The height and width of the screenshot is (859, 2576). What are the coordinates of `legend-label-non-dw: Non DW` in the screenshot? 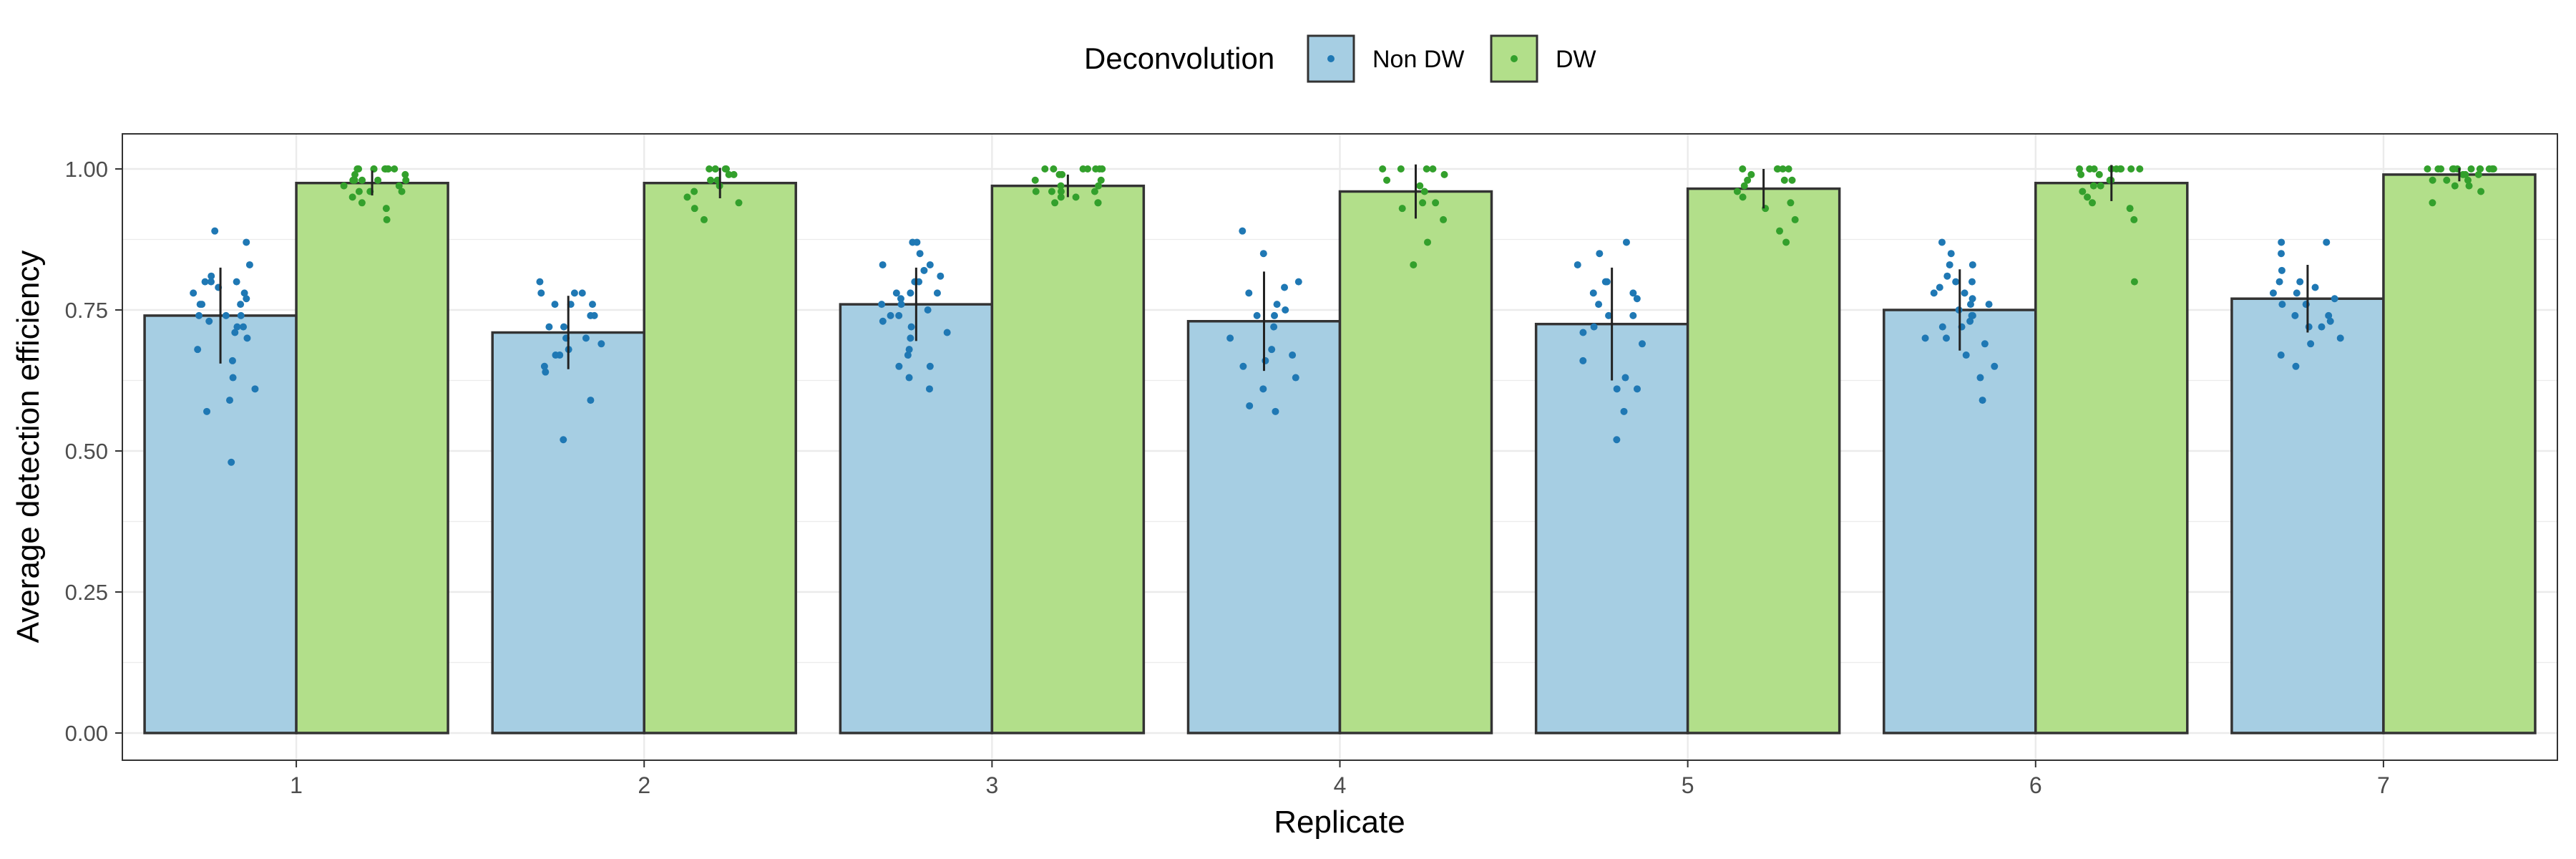 It's located at (1418, 59).